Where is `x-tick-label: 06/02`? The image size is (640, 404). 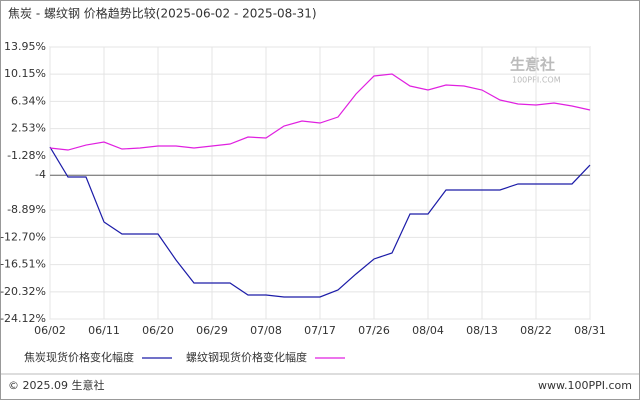 x-tick-label: 06/02 is located at coordinates (50, 330).